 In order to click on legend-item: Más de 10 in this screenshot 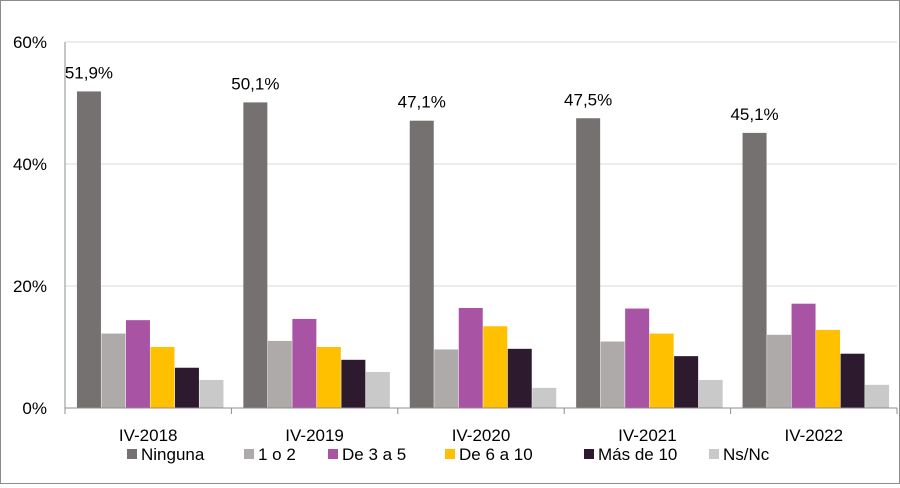, I will do `click(630, 454)`.